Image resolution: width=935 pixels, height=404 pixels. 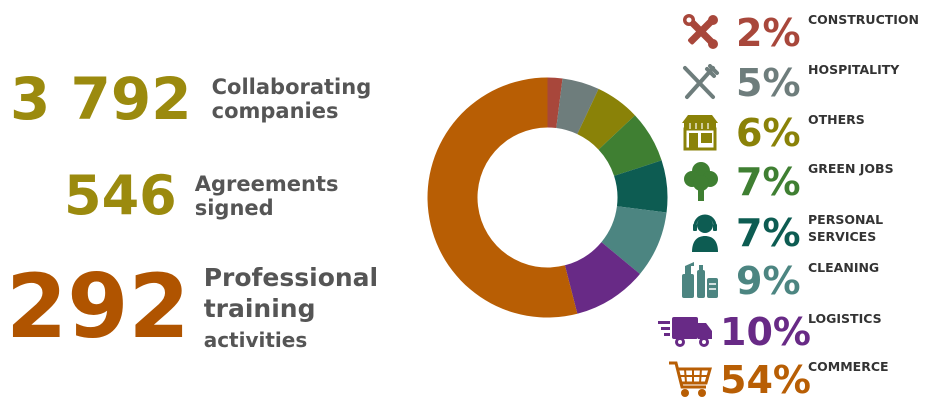 I want to click on agreements-label-line-2: signed, so click(x=234, y=208).